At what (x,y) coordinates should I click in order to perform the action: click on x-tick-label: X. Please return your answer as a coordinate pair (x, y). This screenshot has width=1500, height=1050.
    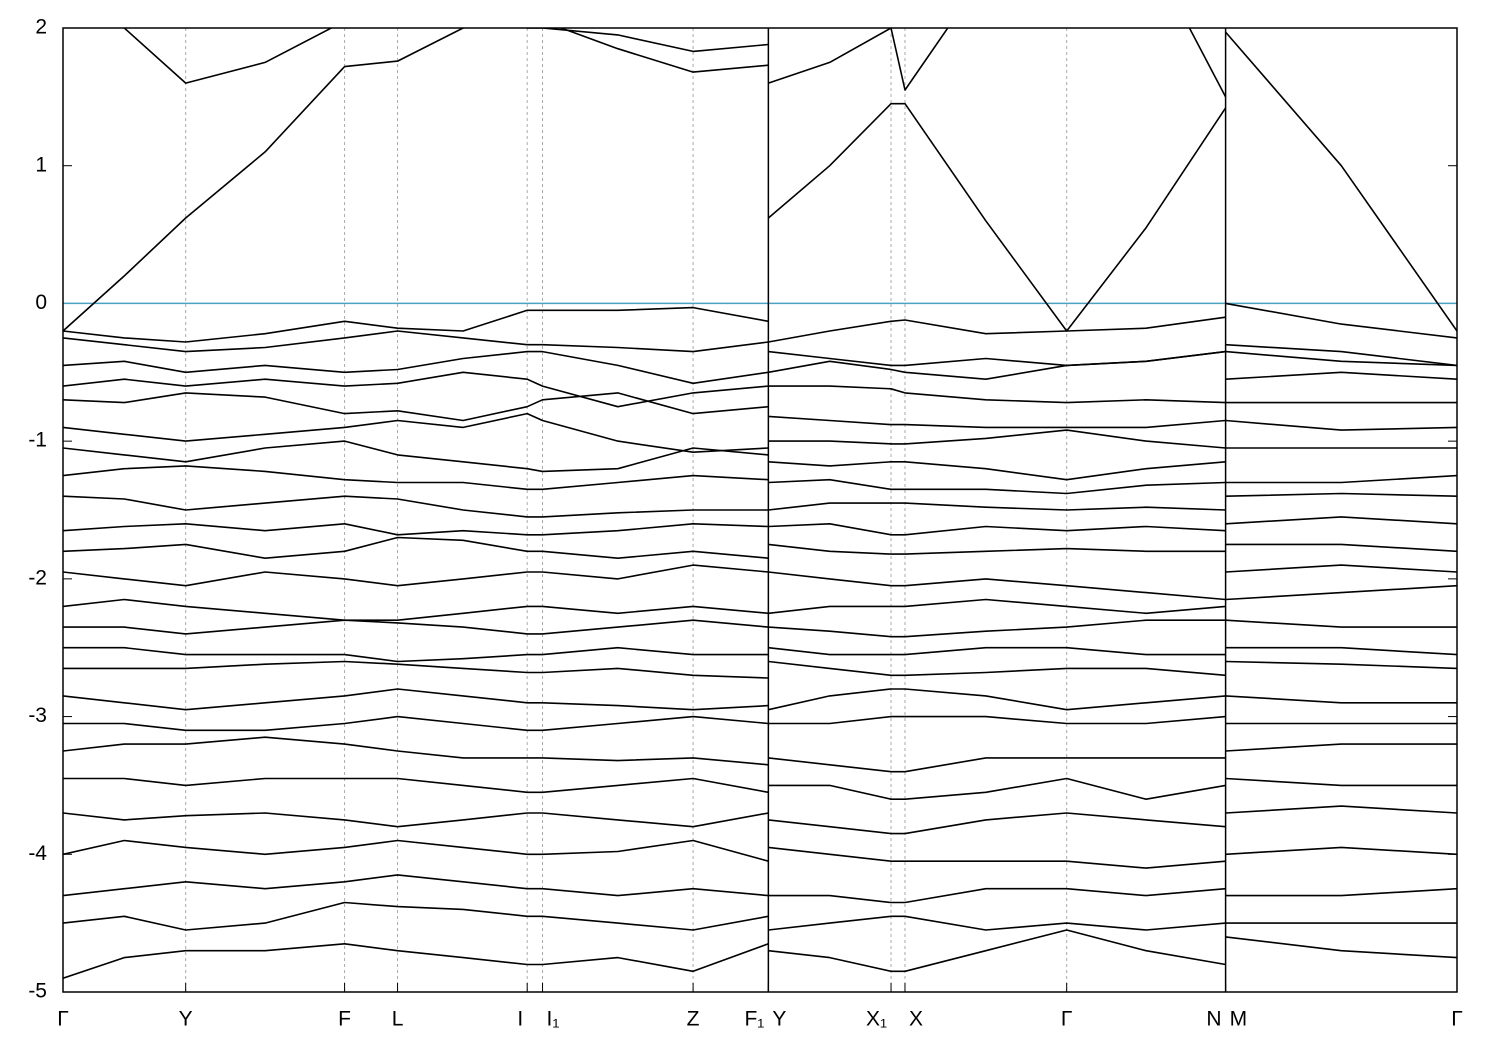
    Looking at the image, I should click on (916, 1019).